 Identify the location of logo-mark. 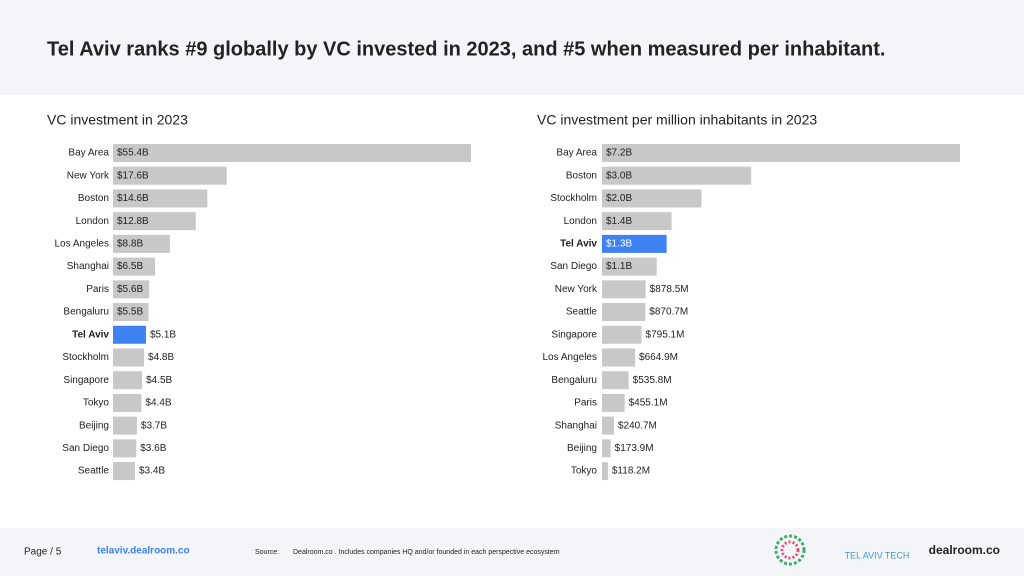
(790, 550).